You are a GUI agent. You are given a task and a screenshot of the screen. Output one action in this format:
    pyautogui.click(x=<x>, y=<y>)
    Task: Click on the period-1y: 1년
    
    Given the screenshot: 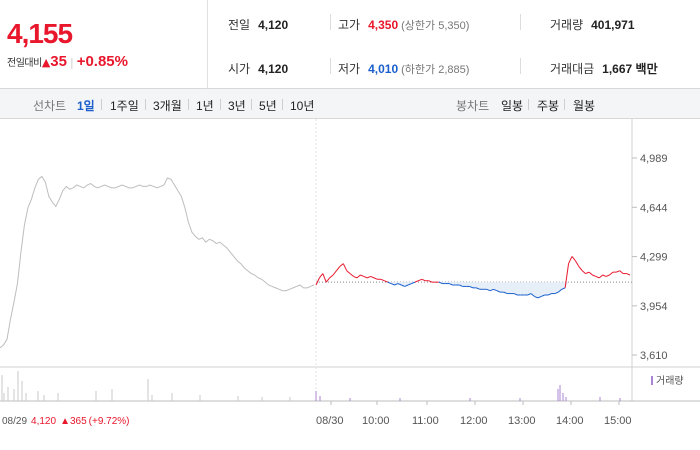 What is the action you would take?
    pyautogui.click(x=205, y=106)
    